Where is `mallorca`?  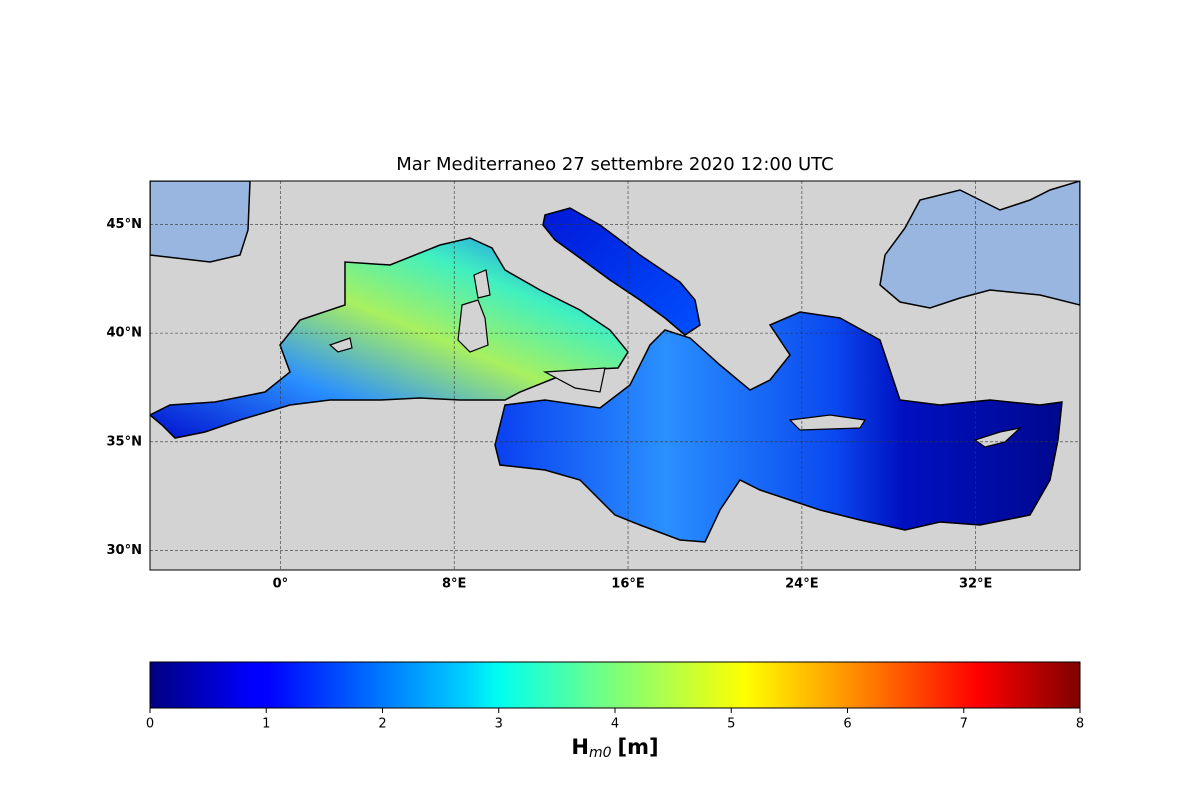
mallorca is located at coordinates (340, 345).